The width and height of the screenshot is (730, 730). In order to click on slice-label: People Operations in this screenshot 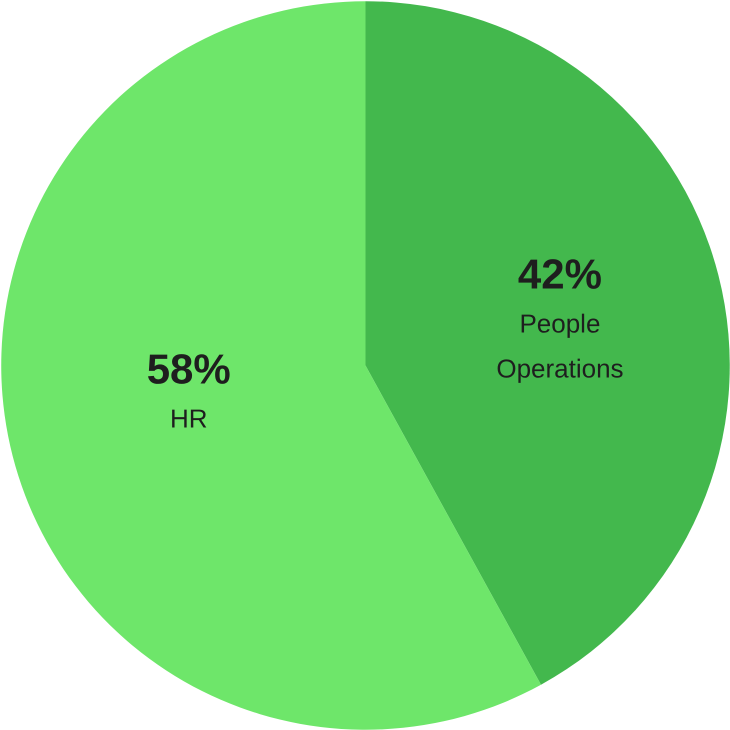, I will do `click(560, 346)`.